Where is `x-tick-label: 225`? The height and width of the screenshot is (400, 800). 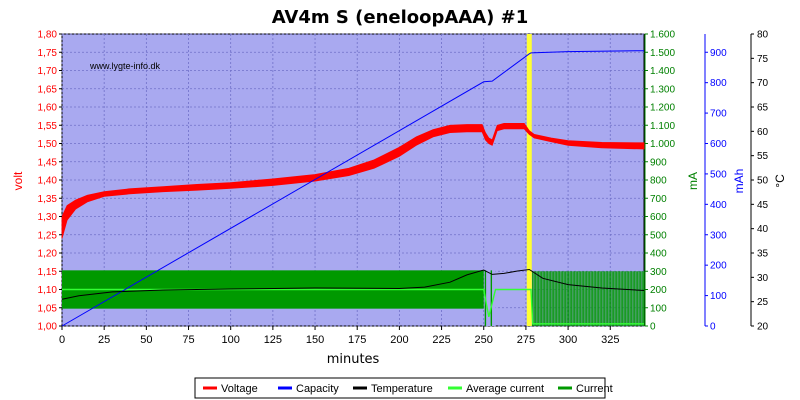 x-tick-label: 225 is located at coordinates (441, 340).